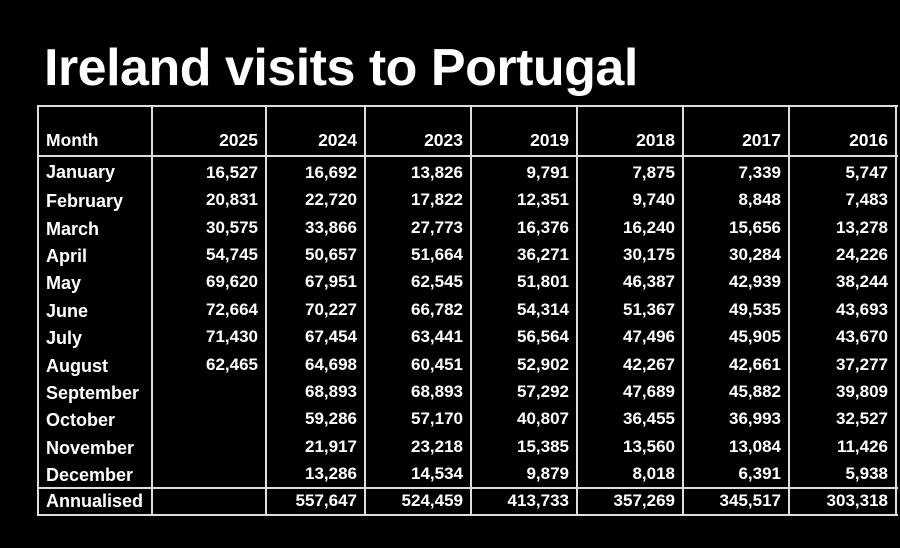  Describe the element at coordinates (842, 254) in the screenshot. I see `value-cell: 24,226` at that location.